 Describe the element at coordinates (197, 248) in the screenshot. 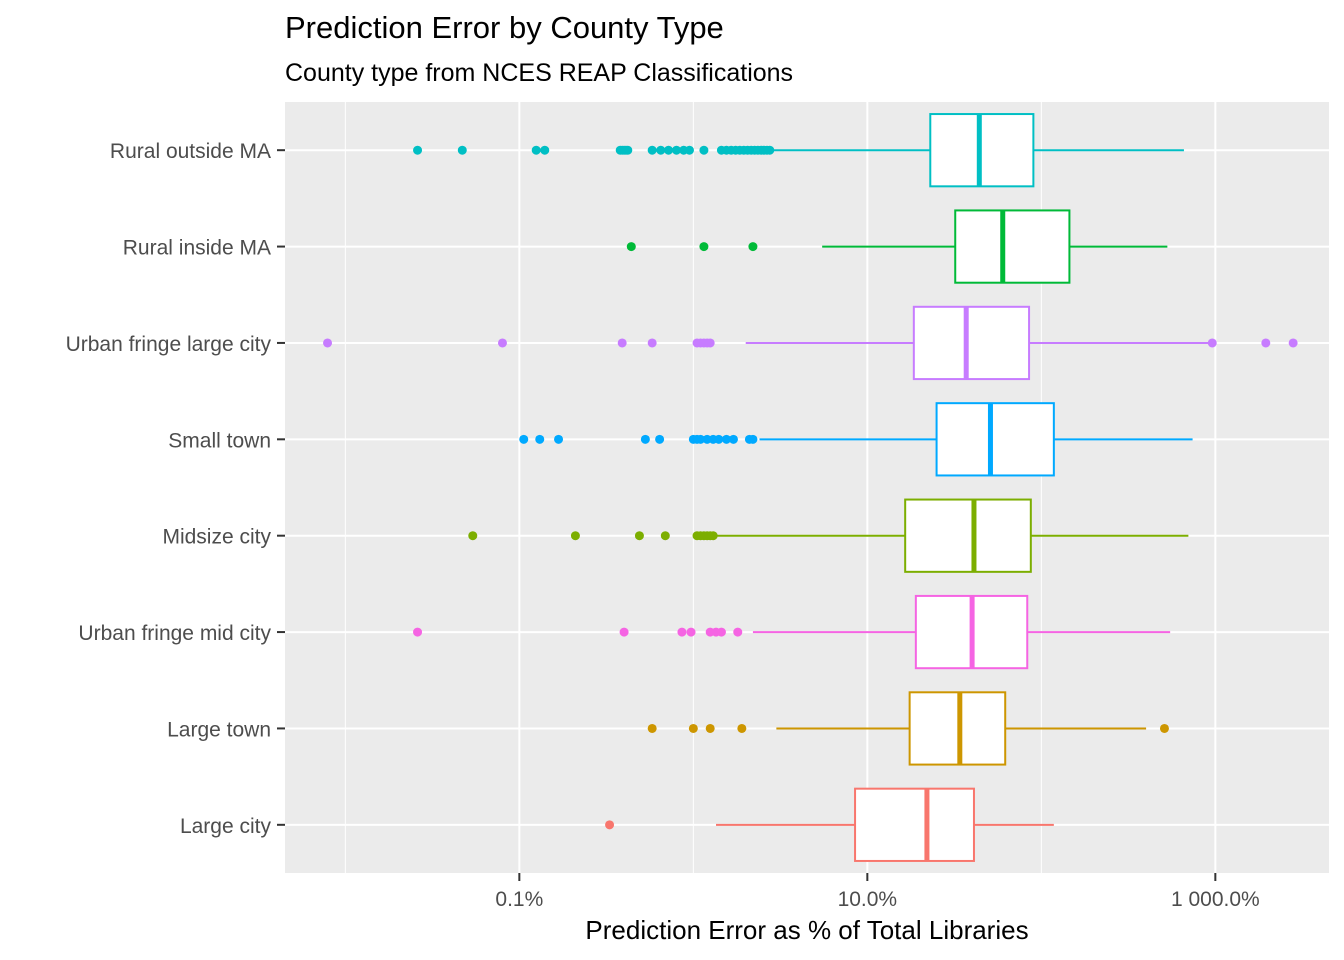

I see `y-tick-label: Rural inside MA` at that location.